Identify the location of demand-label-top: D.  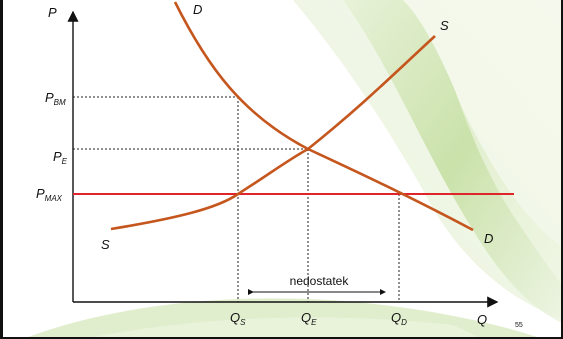
(197, 9).